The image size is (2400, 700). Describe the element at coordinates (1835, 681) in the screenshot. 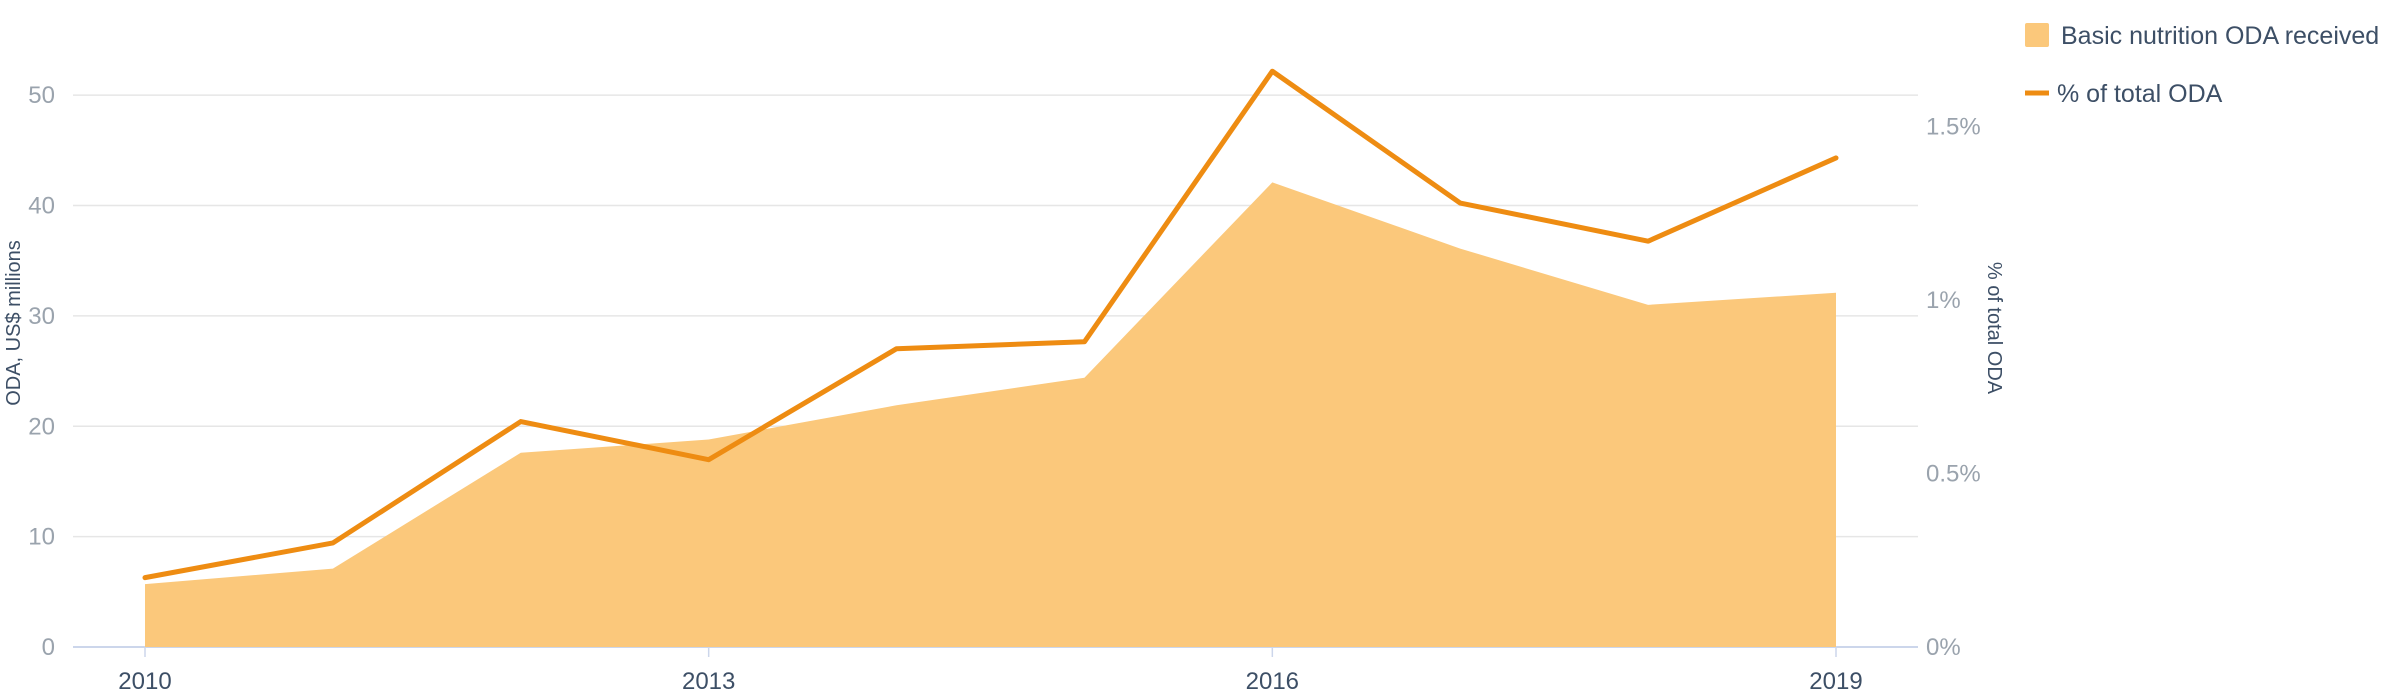

I see `x-tick-label: 2019` at that location.